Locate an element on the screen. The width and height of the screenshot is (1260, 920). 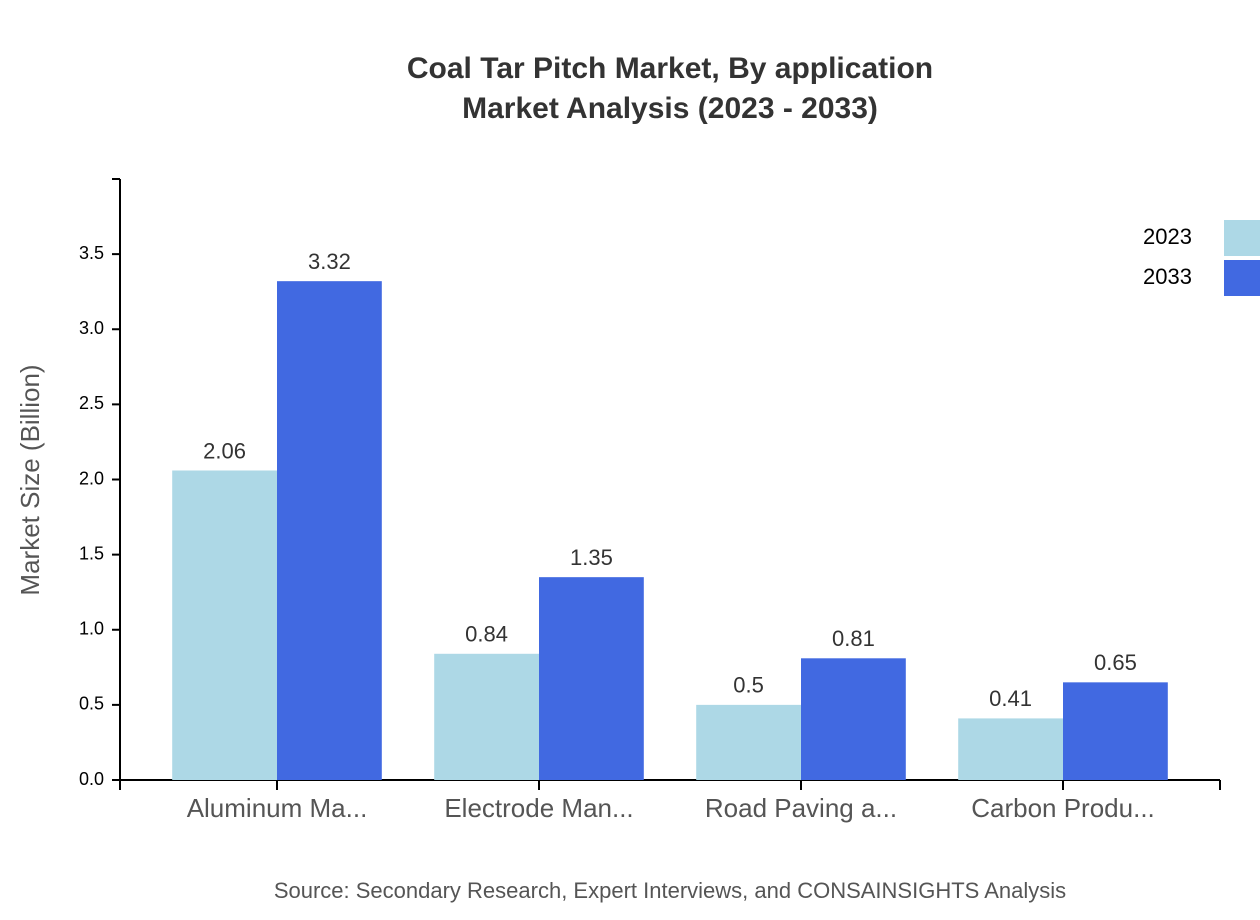
chart-title: Coal Tar Pitch Market, By application is located at coordinates (670, 68).